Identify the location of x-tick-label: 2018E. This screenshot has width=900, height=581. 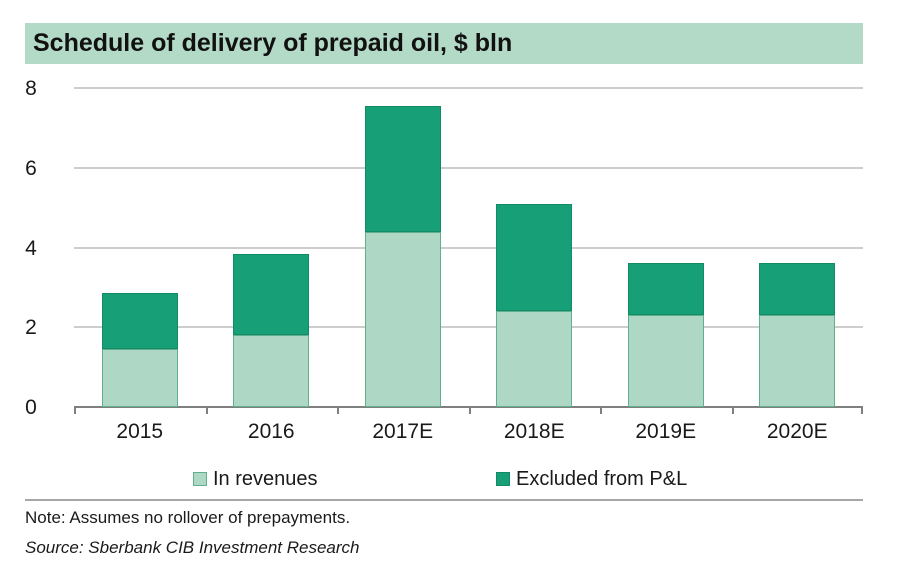
(534, 431).